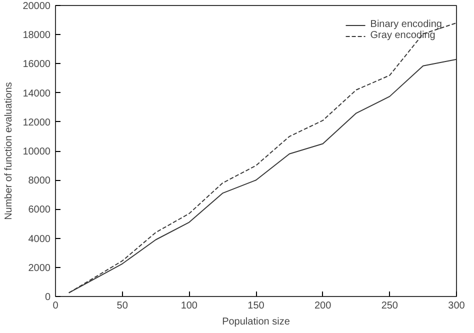 The height and width of the screenshot is (333, 474). Describe the element at coordinates (122, 306) in the screenshot. I see `x-tick-label: 50` at that location.